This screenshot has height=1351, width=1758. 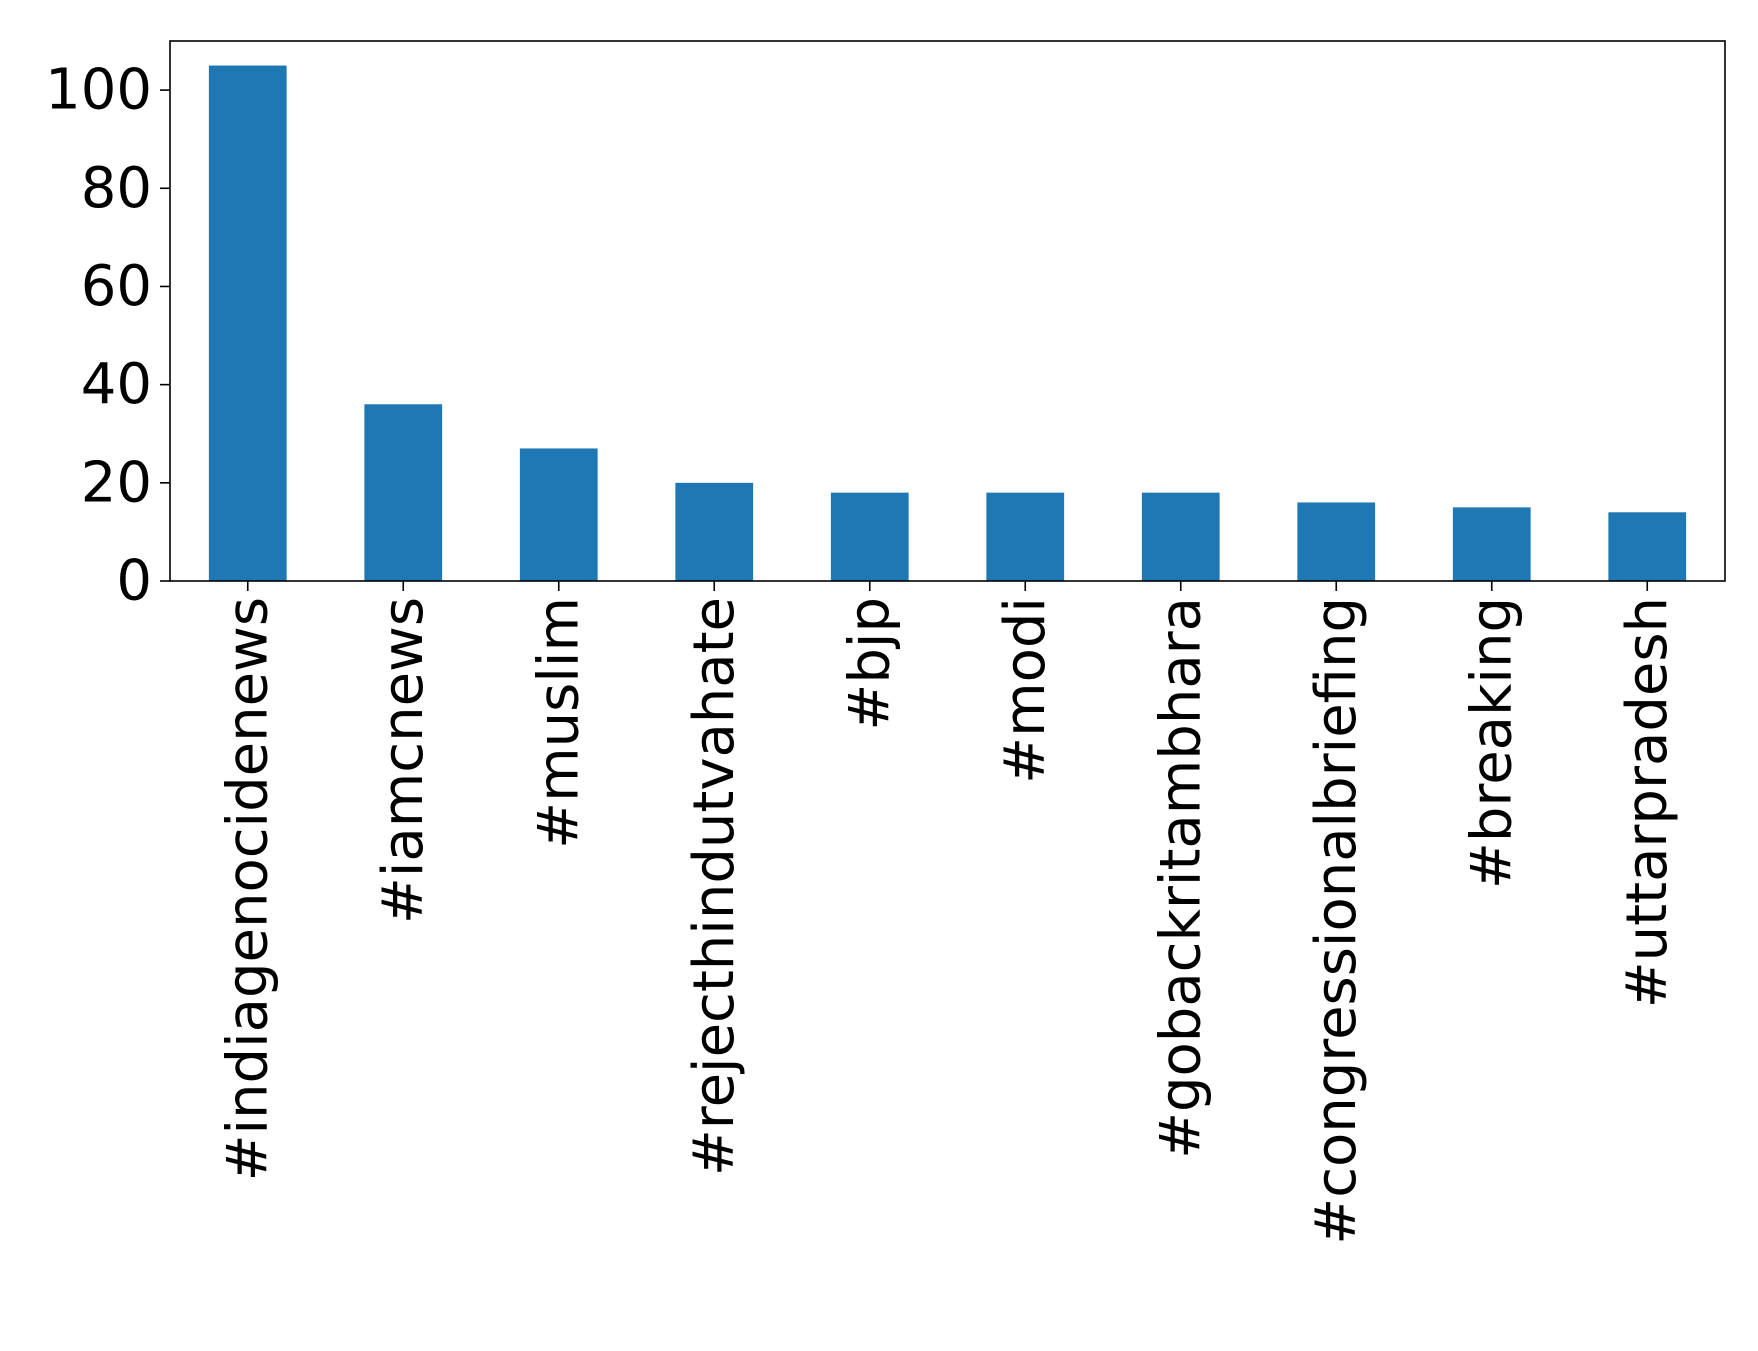 What do you see at coordinates (116, 286) in the screenshot?
I see `y-tick-label: 60` at bounding box center [116, 286].